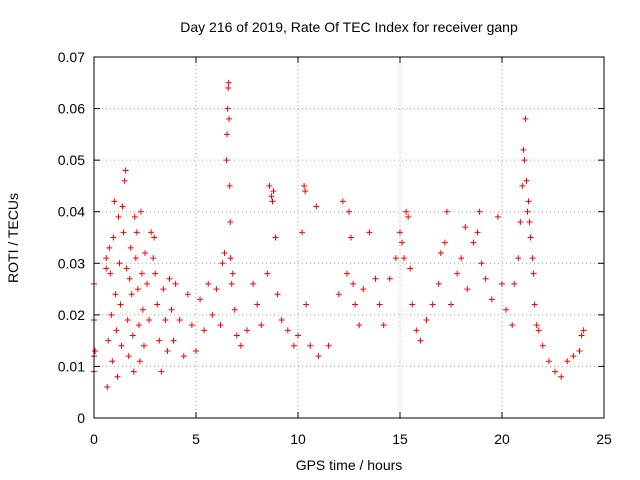 The width and height of the screenshot is (640, 480). Describe the element at coordinates (502, 439) in the screenshot. I see `x-tick-label: 20` at that location.